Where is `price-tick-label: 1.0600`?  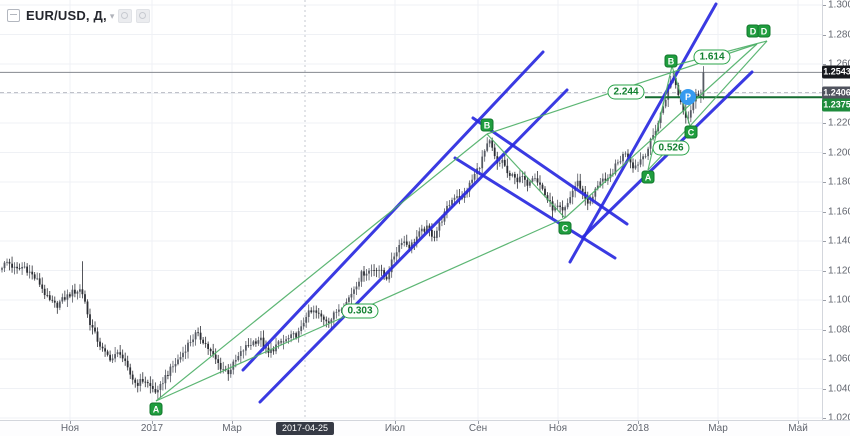
price-tick-label: 1.0600 is located at coordinates (839, 359).